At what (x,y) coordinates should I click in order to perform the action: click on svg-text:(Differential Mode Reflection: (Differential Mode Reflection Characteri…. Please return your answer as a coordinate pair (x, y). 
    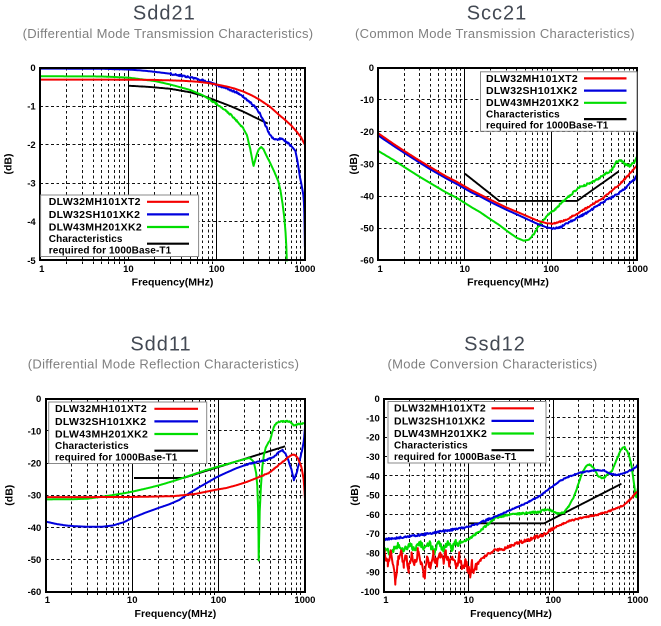
    Looking at the image, I should click on (164, 364).